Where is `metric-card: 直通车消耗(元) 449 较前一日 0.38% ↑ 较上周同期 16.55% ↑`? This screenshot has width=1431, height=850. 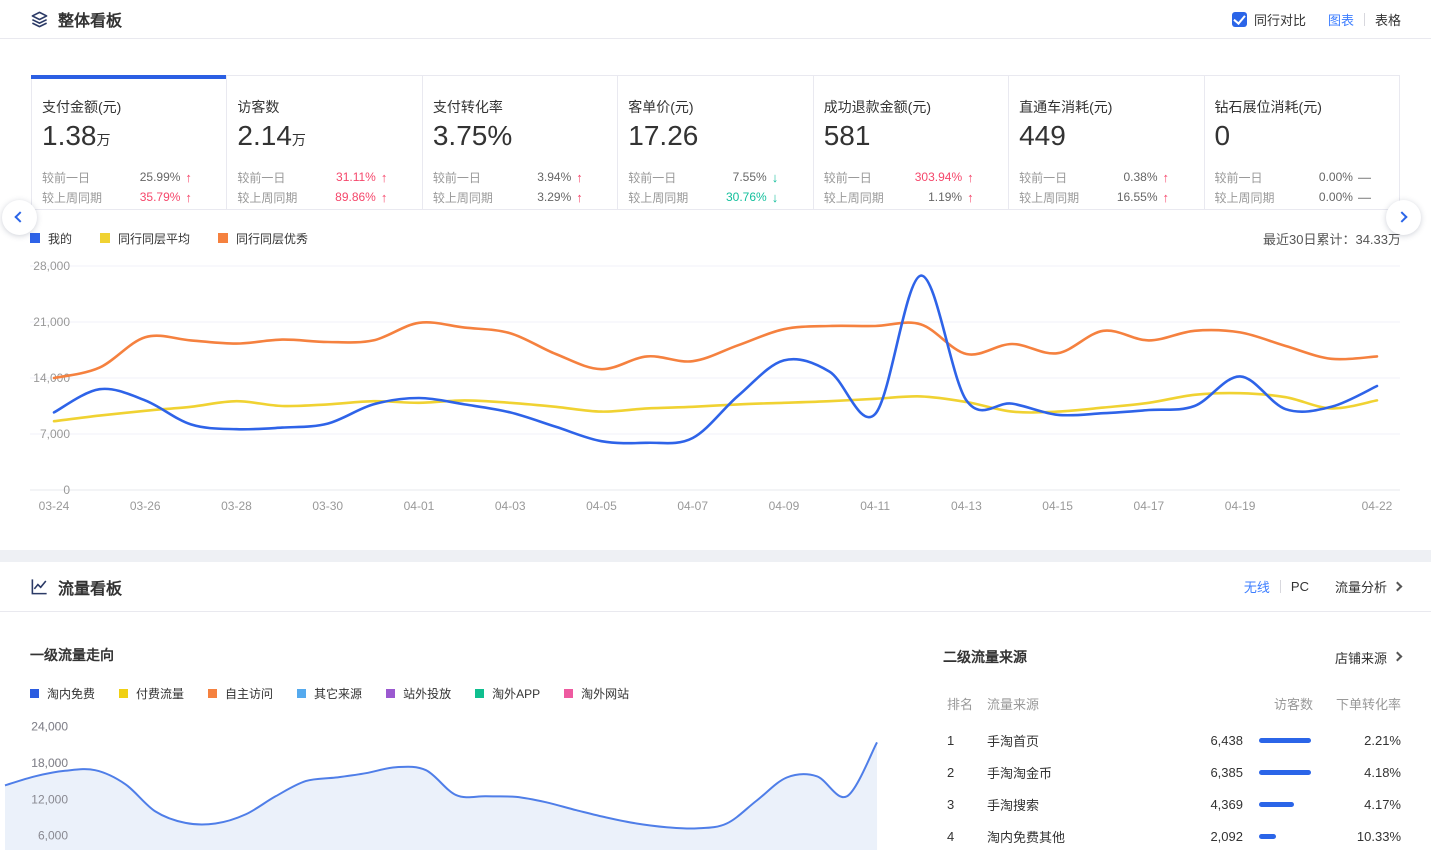
metric-card: 直通车消耗(元) 449 较前一日 0.38% ↑ 较上周同期 16.55% ↑ is located at coordinates (1106, 142).